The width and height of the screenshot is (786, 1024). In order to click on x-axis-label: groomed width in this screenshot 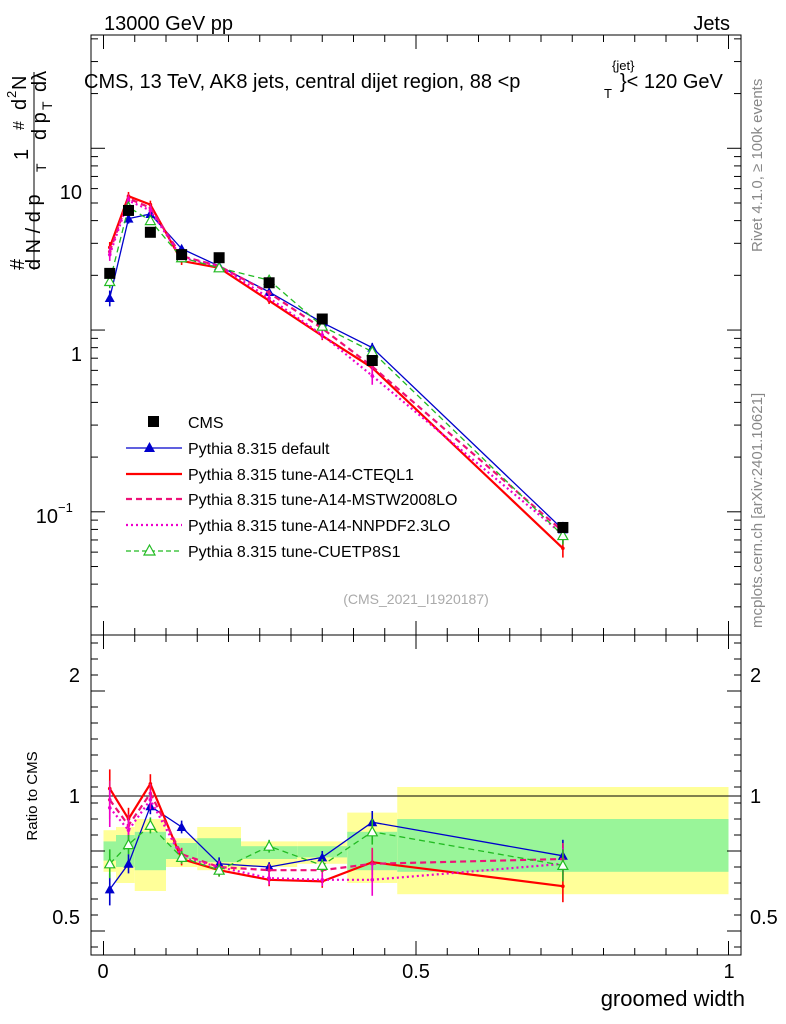, I will do `click(673, 998)`.